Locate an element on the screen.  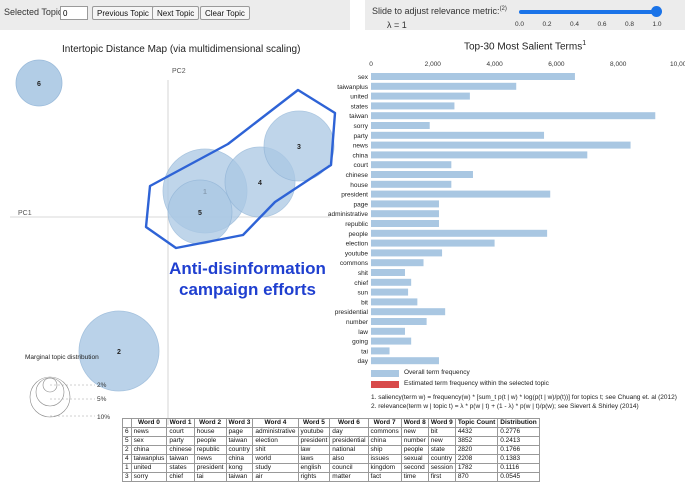
table-cell: chinese is located at coordinates (180, 450).